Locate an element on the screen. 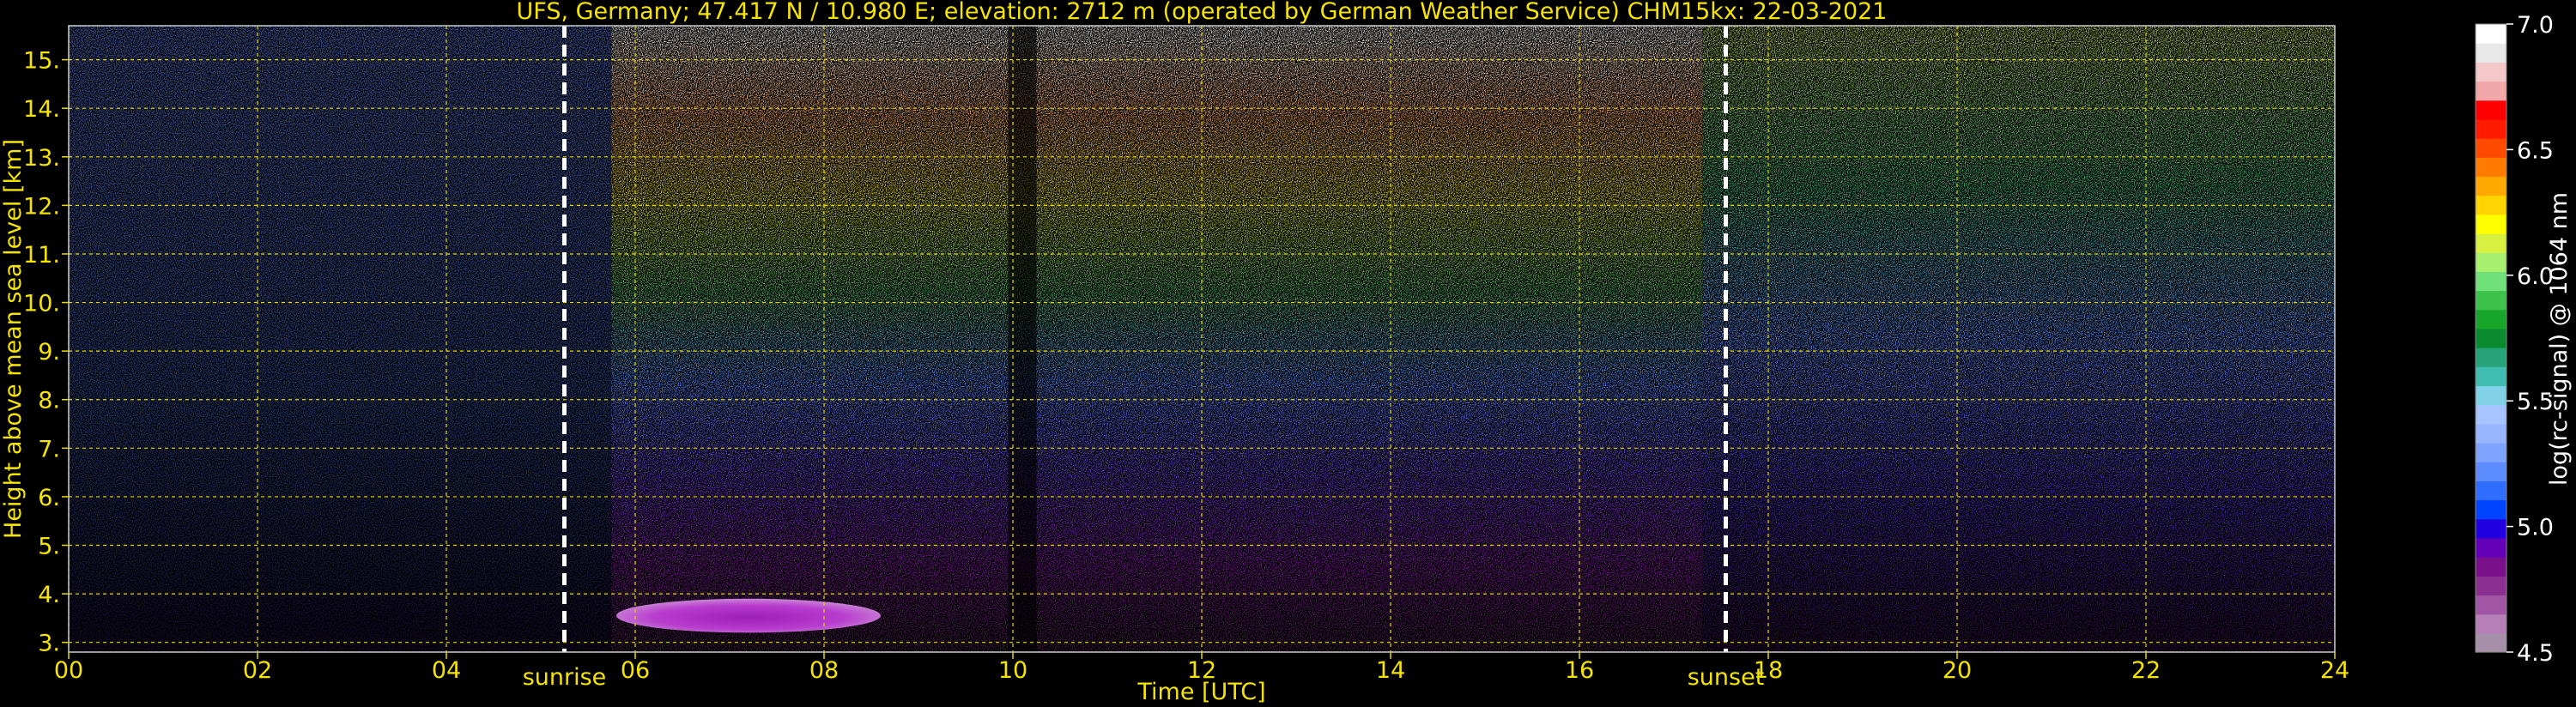 The height and width of the screenshot is (707, 2576). y-axis-ticks: 3. 4. 5. 6. 7. 8. 9. 10. 11. 12. 13. 14. 15. is located at coordinates (46, 352).